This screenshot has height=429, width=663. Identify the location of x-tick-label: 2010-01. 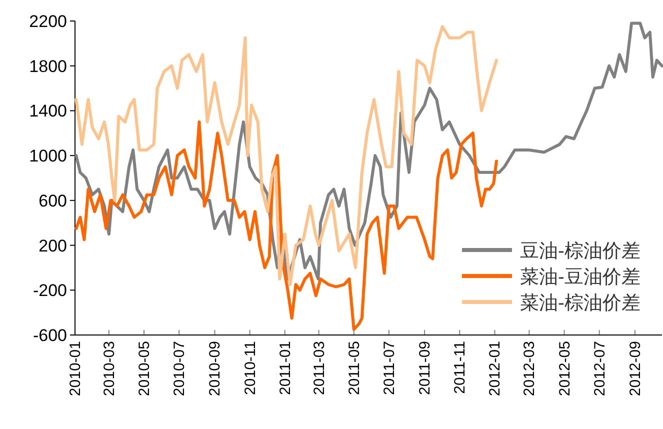
(75, 368).